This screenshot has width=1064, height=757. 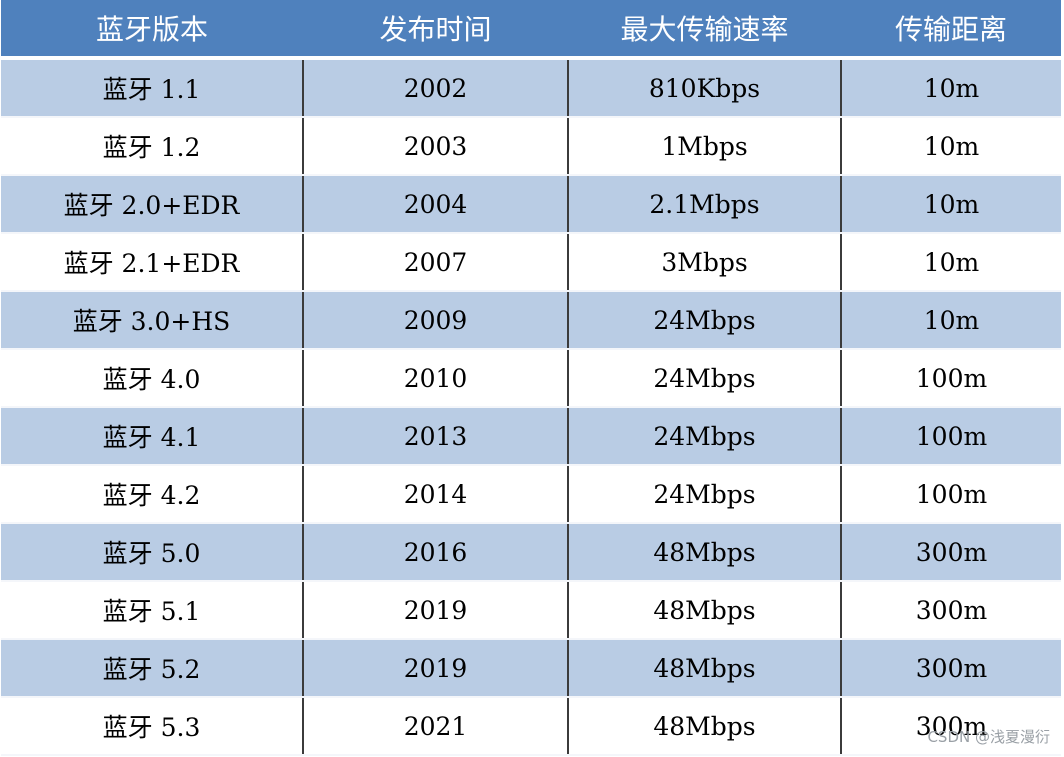 I want to click on cell-release-date: 2003, so click(x=436, y=146).